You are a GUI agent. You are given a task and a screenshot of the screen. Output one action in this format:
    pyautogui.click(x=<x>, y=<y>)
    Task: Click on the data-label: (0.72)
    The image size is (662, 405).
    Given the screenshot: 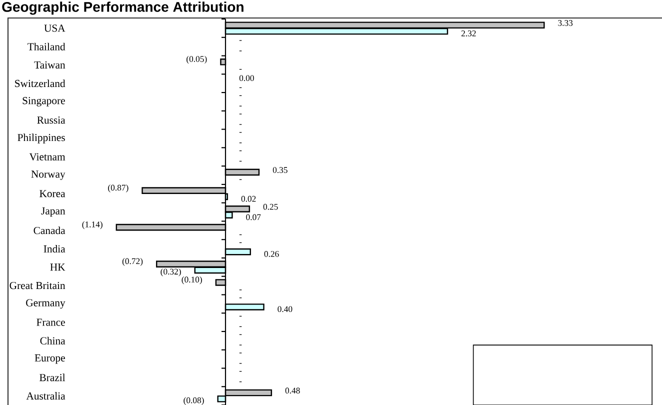 What is the action you would take?
    pyautogui.click(x=132, y=262)
    